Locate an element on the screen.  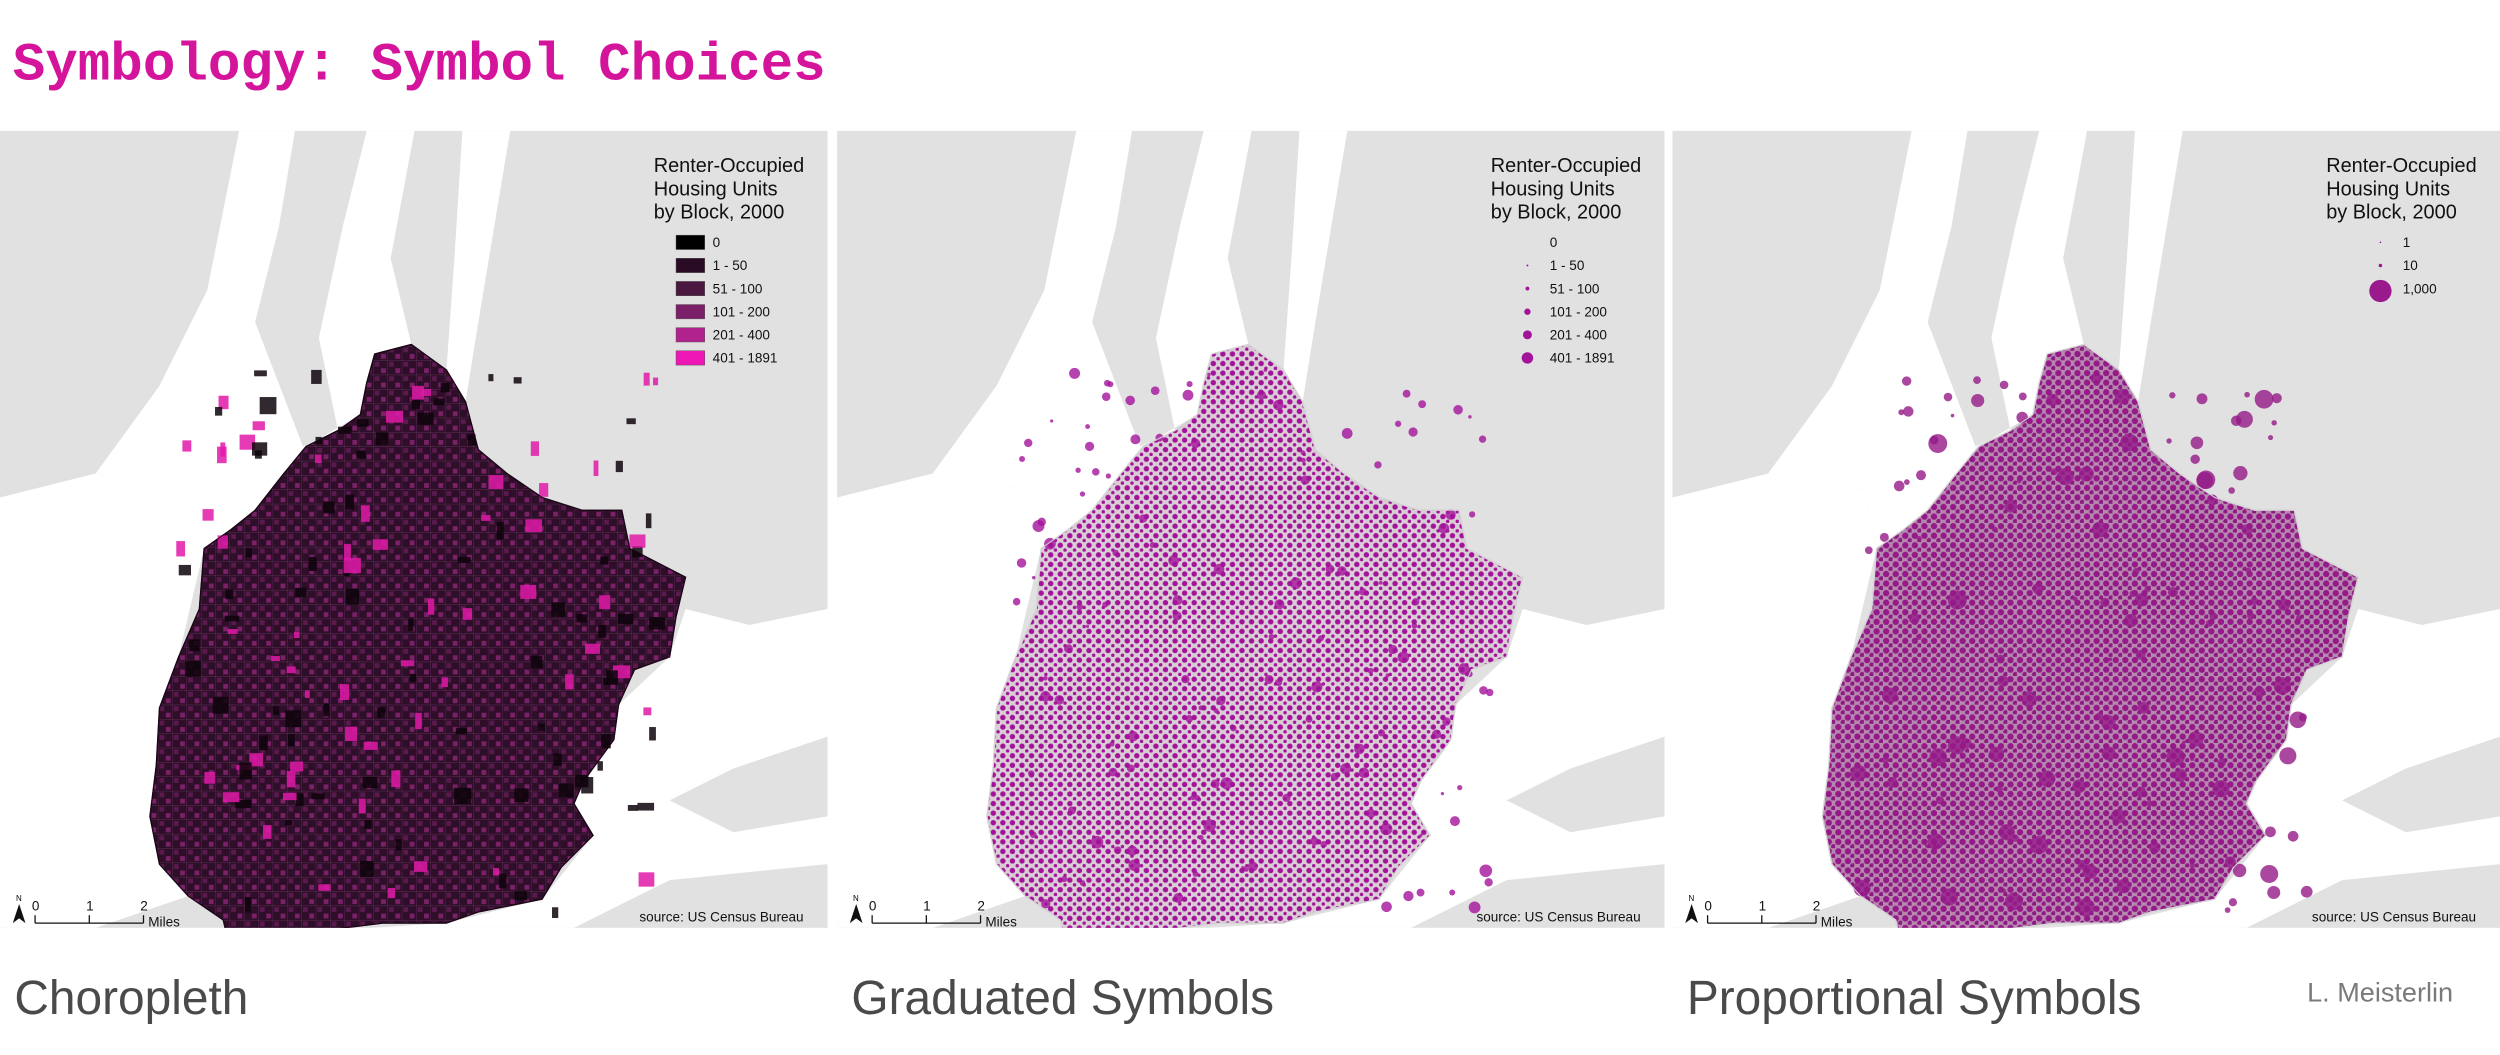
legend-title: by Block, 2000 is located at coordinates (1556, 212).